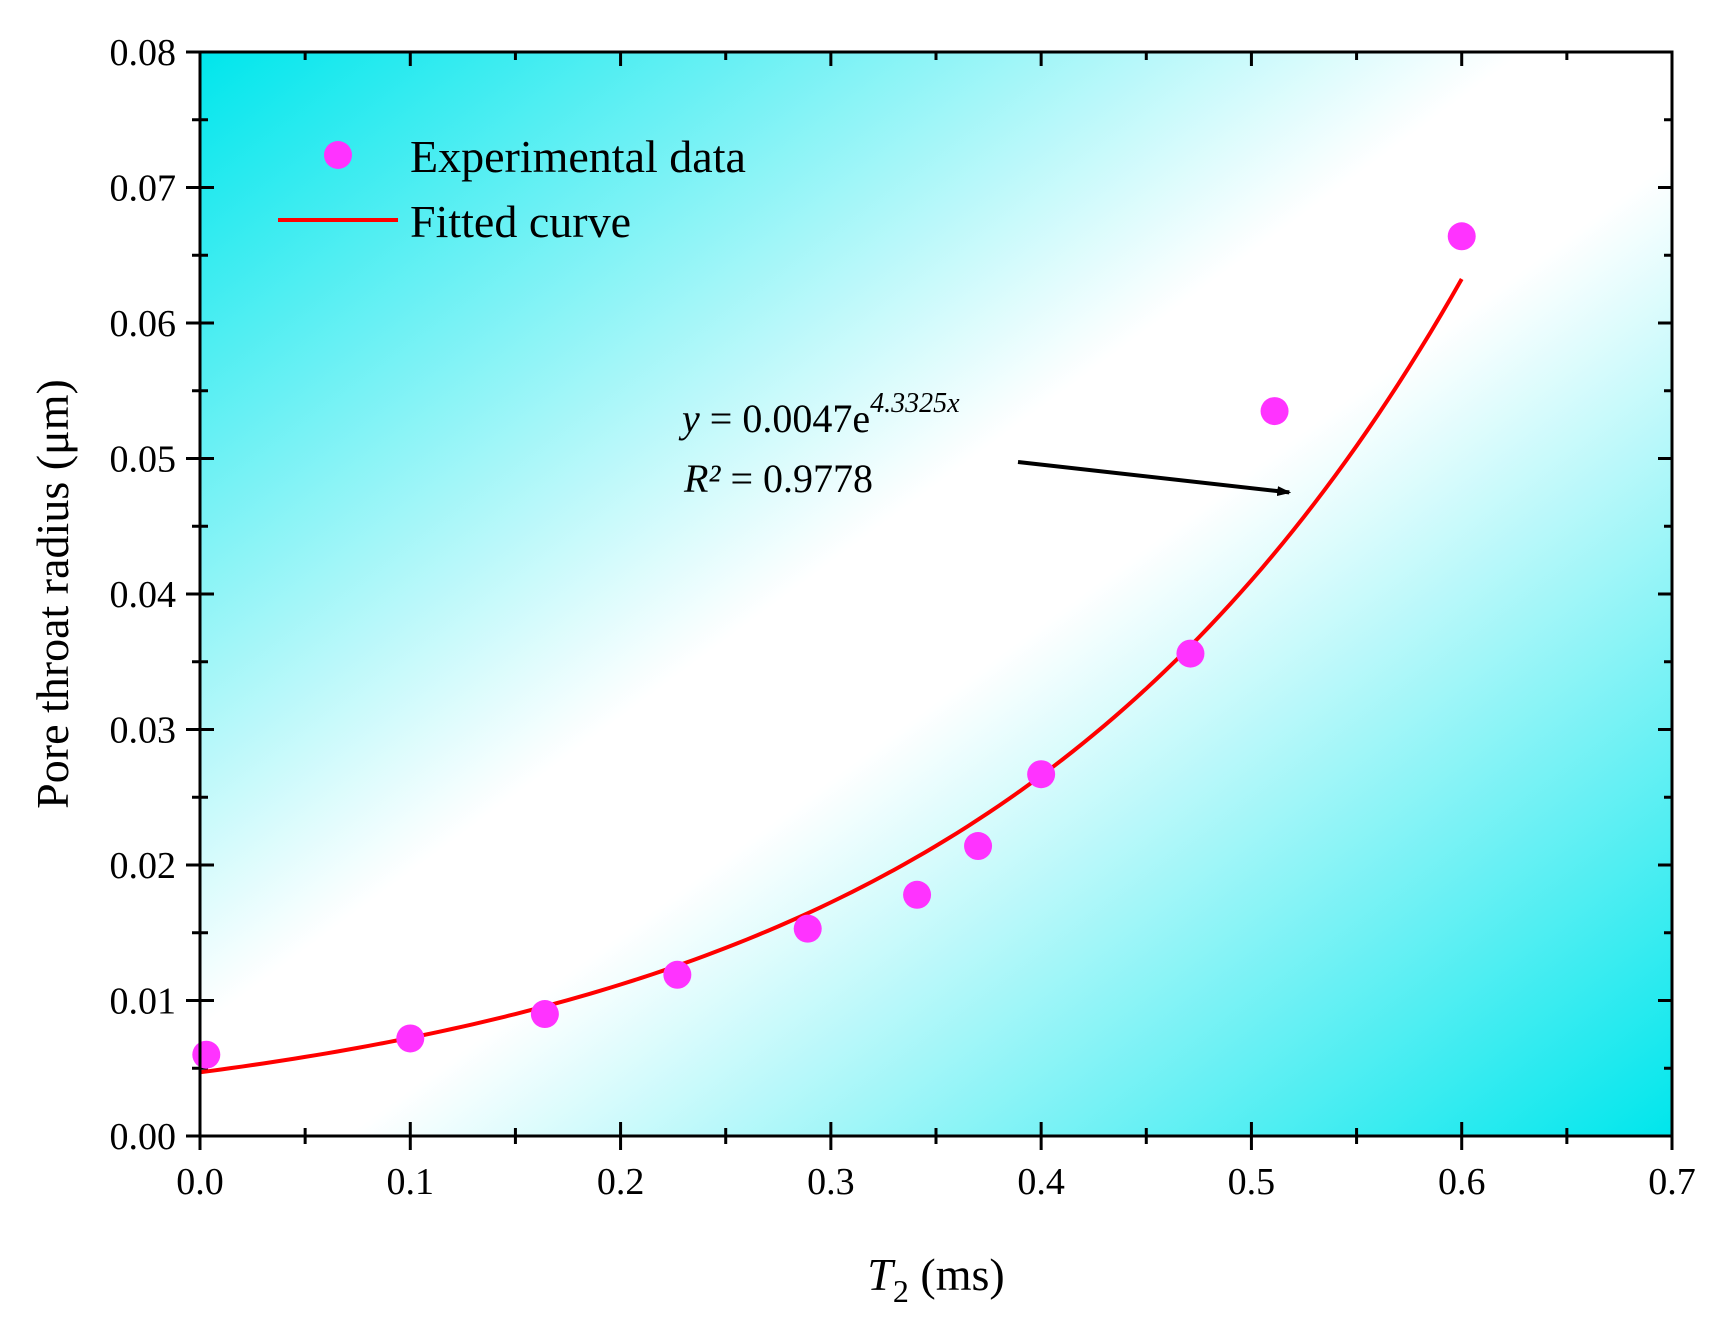  What do you see at coordinates (411, 1182) in the screenshot?
I see `x-tick-label: 0.1` at bounding box center [411, 1182].